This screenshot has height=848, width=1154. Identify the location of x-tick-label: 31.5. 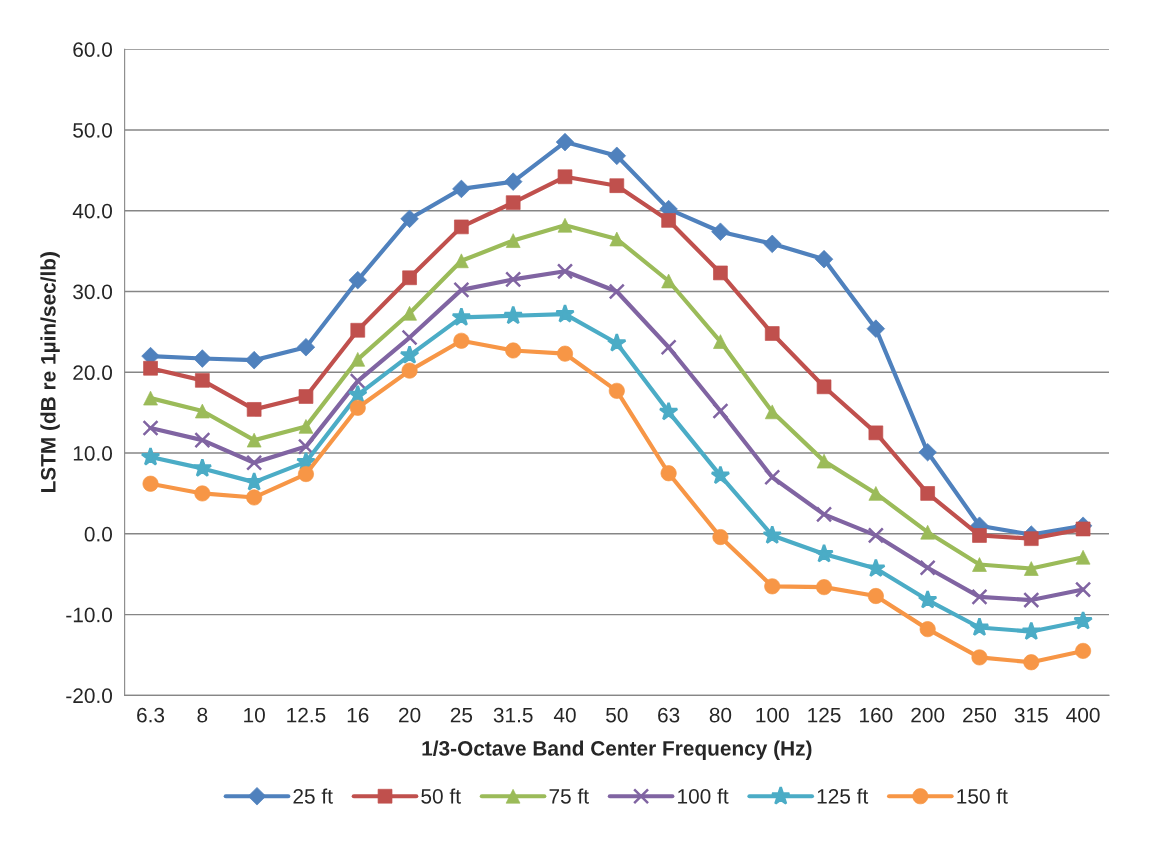
(513, 715).